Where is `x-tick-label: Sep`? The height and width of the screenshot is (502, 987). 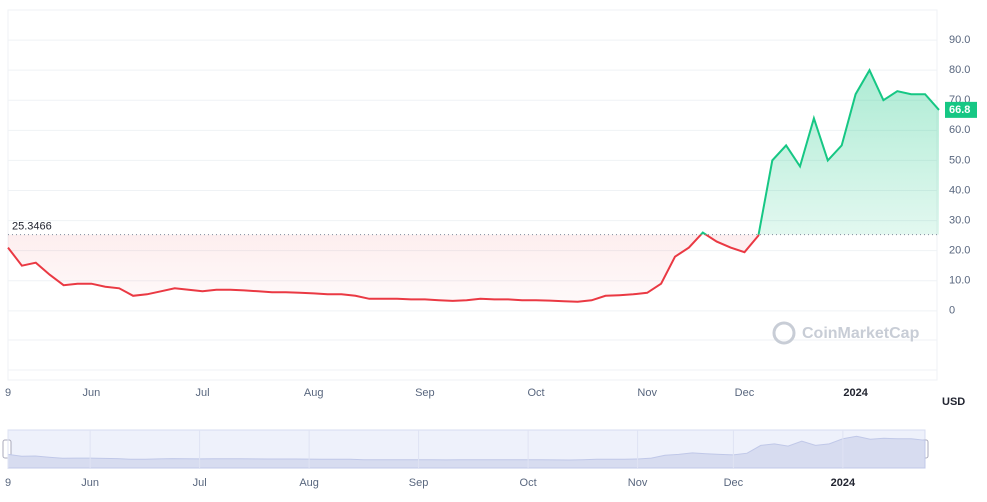 x-tick-label: Sep is located at coordinates (425, 393).